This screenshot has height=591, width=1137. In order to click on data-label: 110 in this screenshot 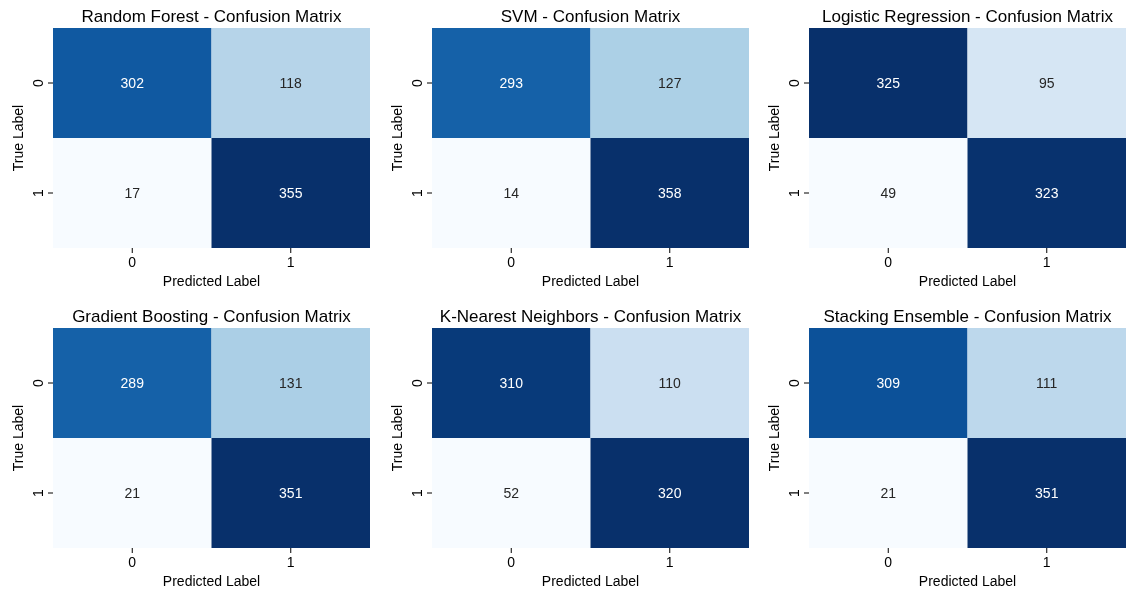, I will do `click(670, 382)`.